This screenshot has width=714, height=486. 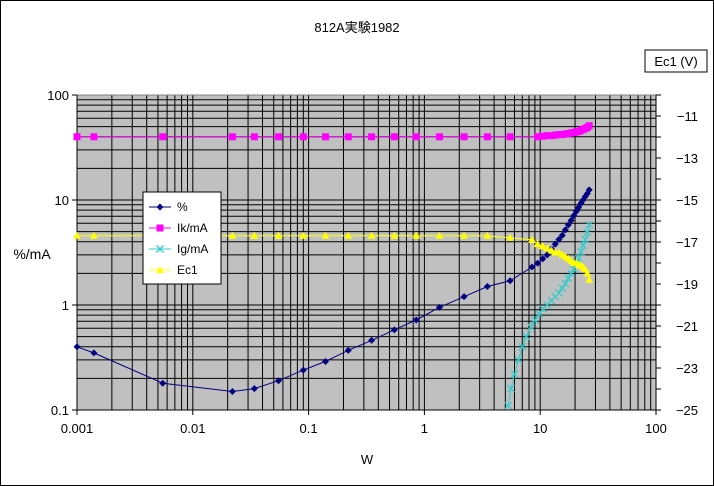 I want to click on legend: % Ik/mA Ig/mA Ec1, so click(x=182, y=238).